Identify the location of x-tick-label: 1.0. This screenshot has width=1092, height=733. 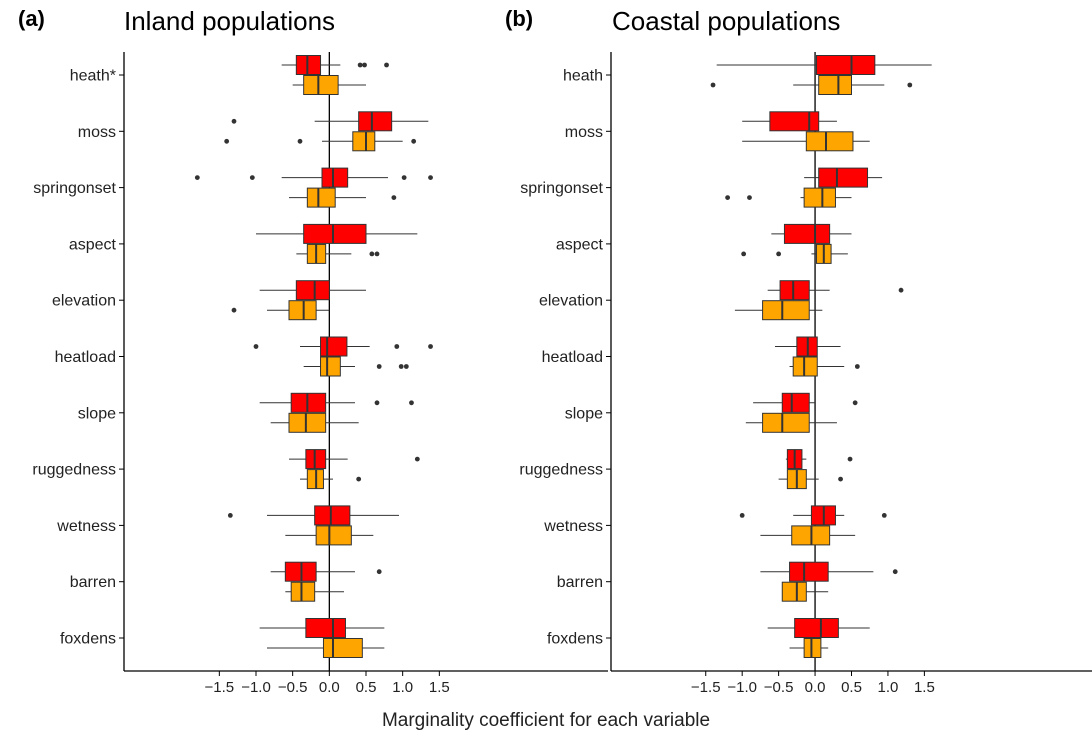
(888, 687).